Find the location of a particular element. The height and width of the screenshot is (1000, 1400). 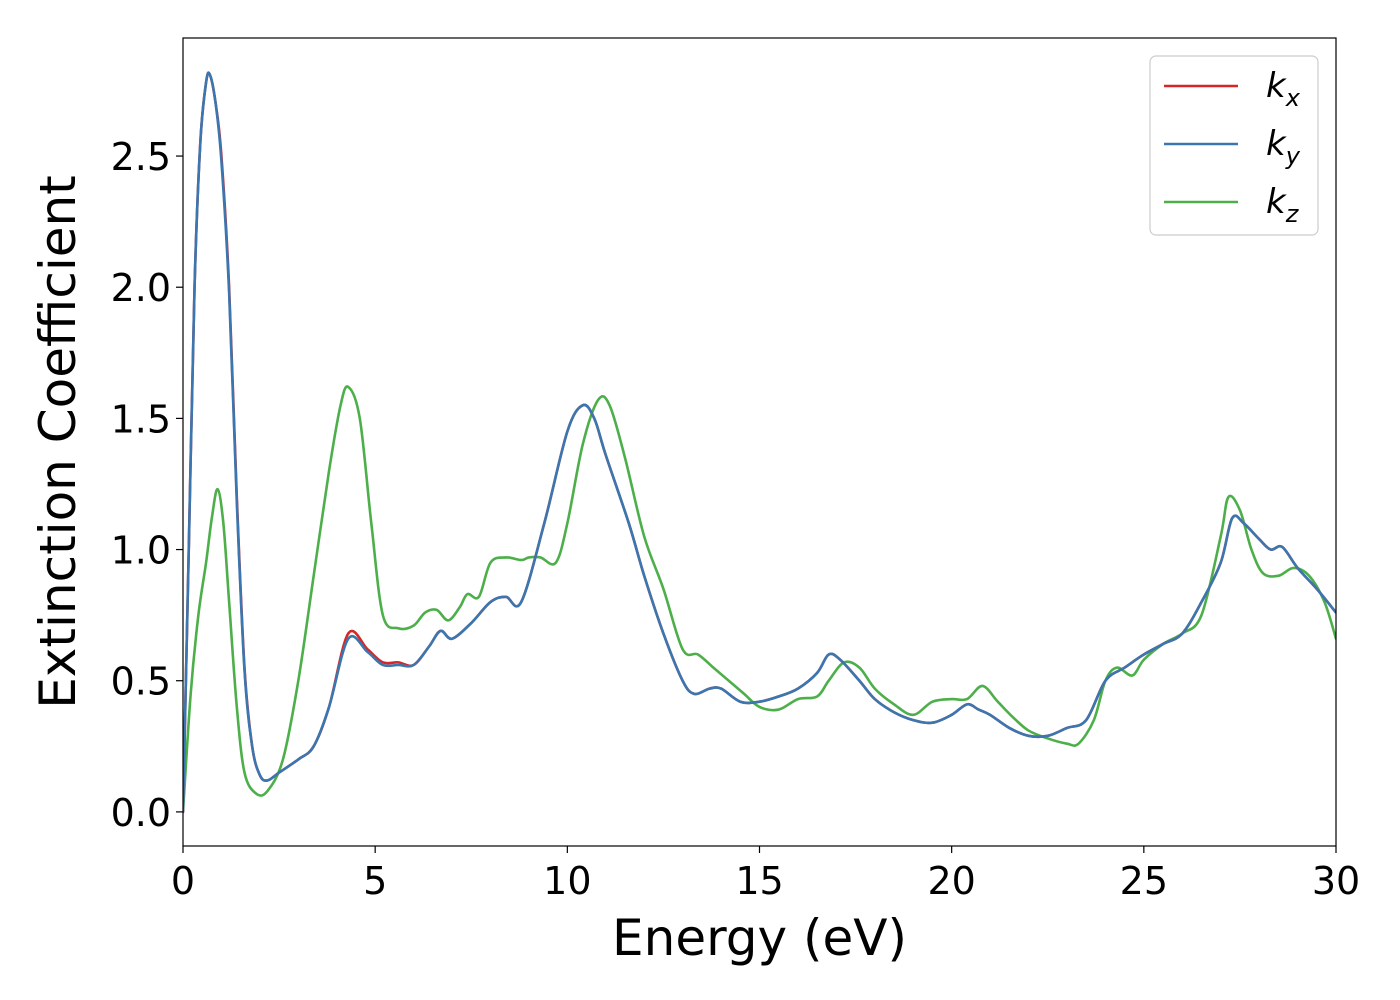

x-axis-title: Energy (eV) is located at coordinates (759, 938).